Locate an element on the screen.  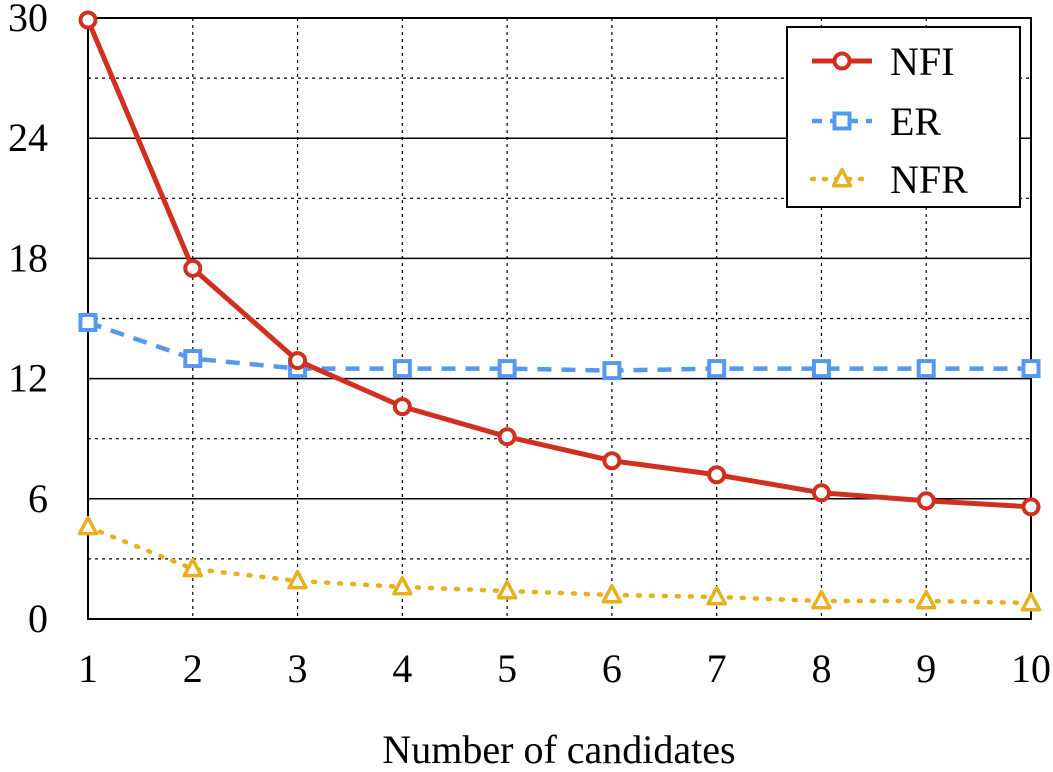
legend-marker-nfi is located at coordinates (842, 61).